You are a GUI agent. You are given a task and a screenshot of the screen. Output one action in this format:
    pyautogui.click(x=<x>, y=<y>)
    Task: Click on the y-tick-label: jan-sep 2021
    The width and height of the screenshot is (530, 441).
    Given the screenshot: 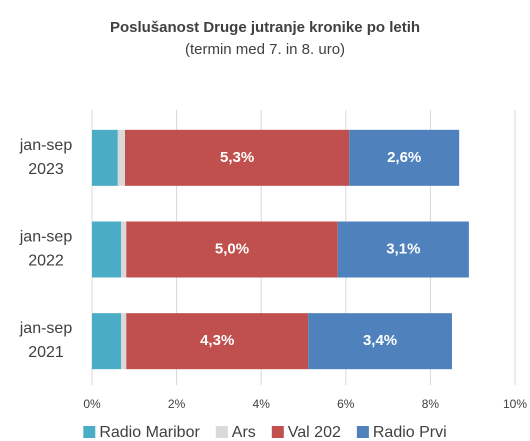 What is the action you would take?
    pyautogui.click(x=46, y=340)
    